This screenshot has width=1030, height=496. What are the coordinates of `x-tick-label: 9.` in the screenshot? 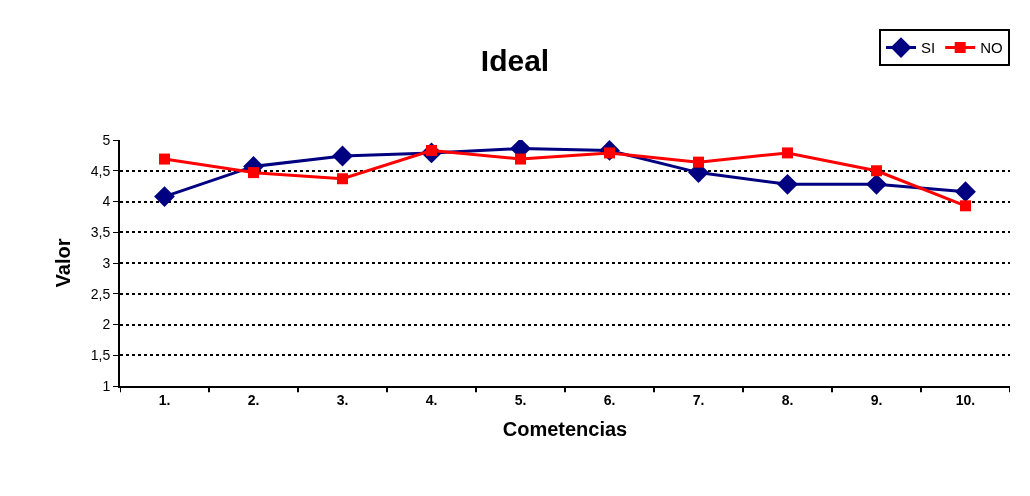 It's located at (876, 399).